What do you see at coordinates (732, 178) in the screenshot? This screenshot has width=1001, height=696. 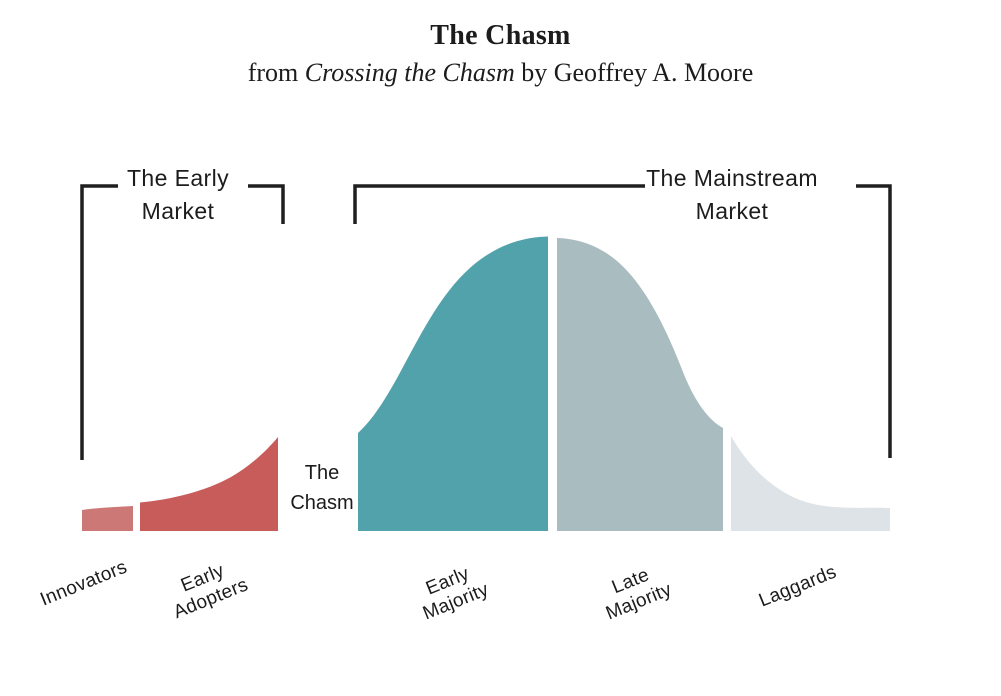 I see `mainstream-market-label-line1: The Mainstream` at bounding box center [732, 178].